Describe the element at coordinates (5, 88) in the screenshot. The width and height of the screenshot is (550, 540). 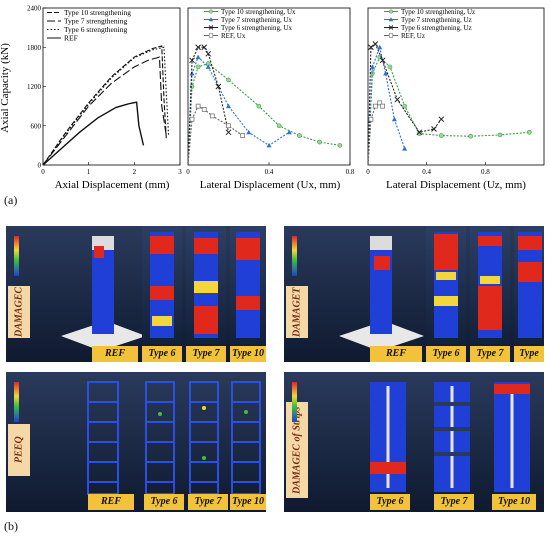
I see `y-axis-label: Axial Capacity (kN)` at that location.